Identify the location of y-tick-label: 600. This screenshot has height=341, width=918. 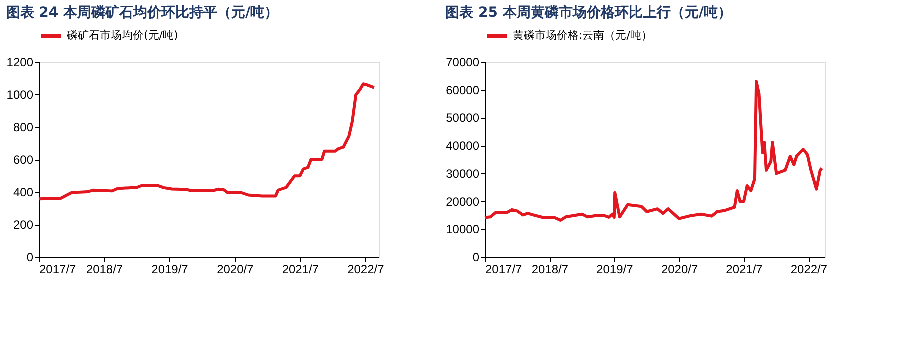
(23, 160).